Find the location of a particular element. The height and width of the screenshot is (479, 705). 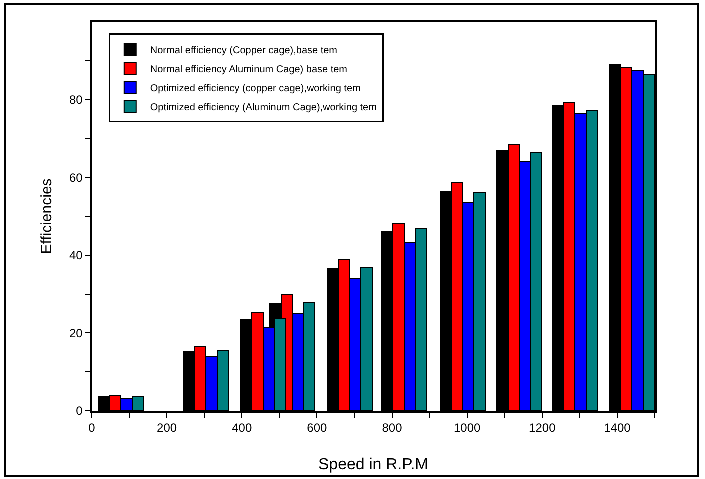

x-tick-label: 1000 is located at coordinates (467, 428).